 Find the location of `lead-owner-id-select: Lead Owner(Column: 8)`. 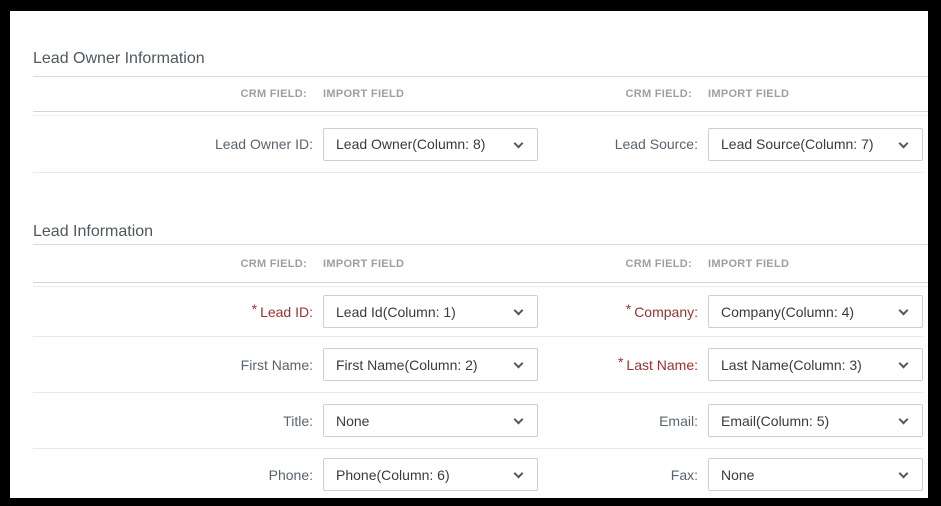

lead-owner-id-select: Lead Owner(Column: 8) is located at coordinates (430, 144).